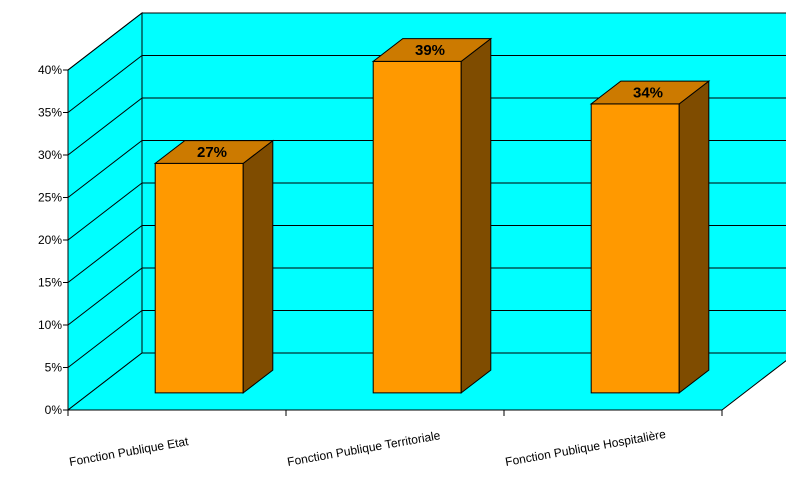  I want to click on x-category-label: Fonction Publique Territoriale, so click(364, 448).